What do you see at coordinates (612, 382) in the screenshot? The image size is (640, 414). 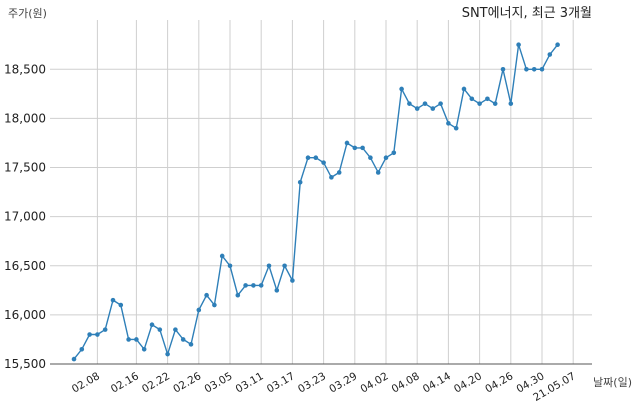 I see `x-axis-title: 날짜(일)` at bounding box center [612, 382].